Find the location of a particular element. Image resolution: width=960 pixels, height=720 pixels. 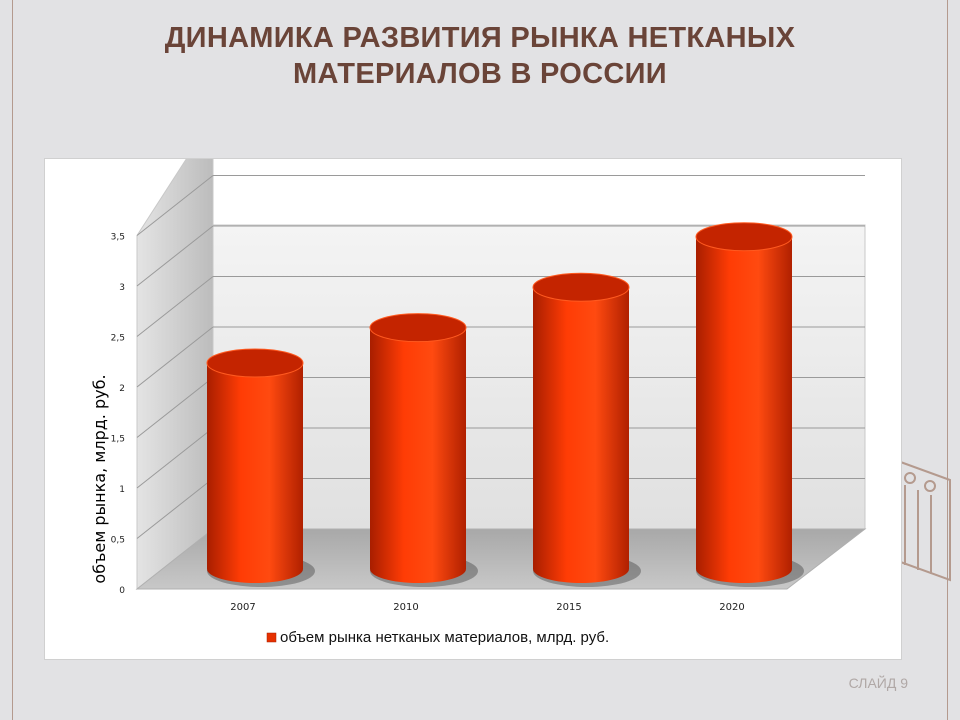

decorative-ornament is located at coordinates (922, 520).